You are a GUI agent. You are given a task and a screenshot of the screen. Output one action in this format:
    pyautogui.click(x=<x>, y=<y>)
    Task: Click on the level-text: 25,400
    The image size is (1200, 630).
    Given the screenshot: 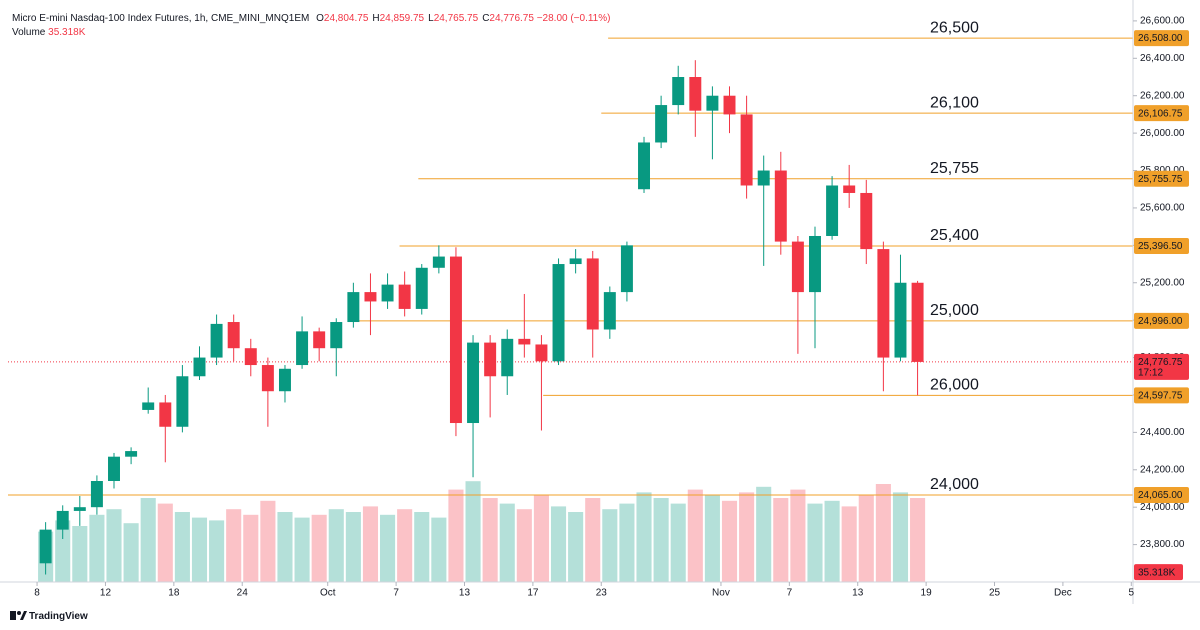 What is the action you would take?
    pyautogui.click(x=954, y=235)
    